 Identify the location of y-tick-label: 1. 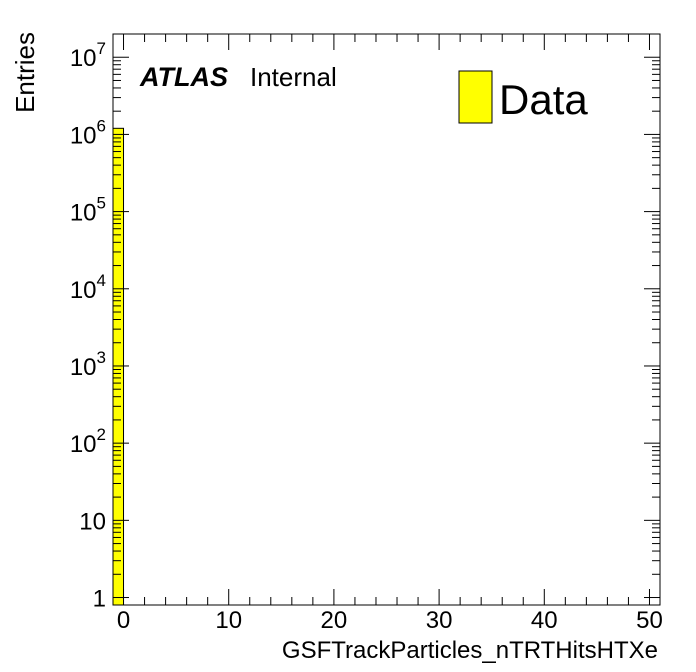
(99, 599).